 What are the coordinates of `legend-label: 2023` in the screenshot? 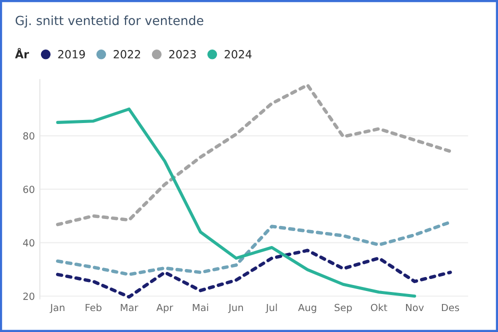 It's located at (182, 54).